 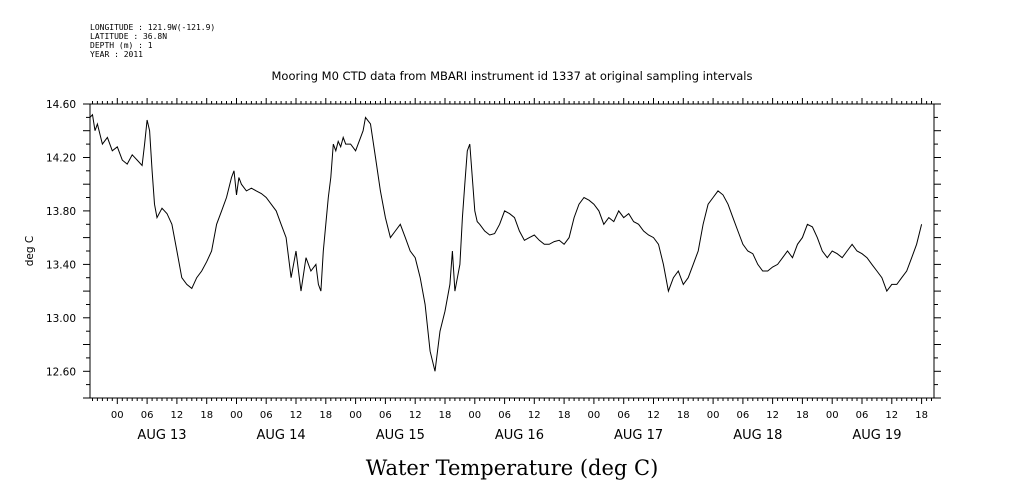 I want to click on y-tick-label: 14.60, so click(x=61, y=105).